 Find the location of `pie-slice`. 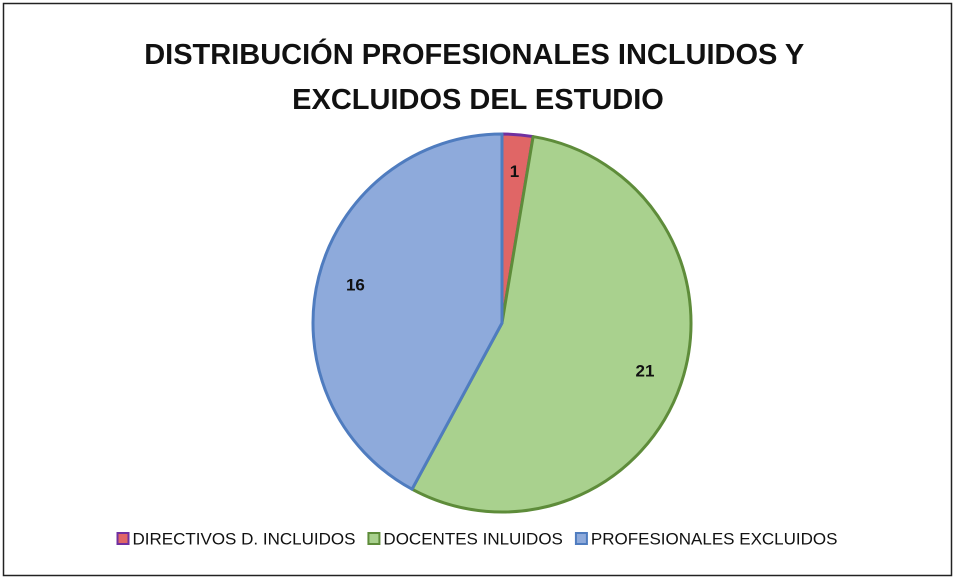

pie-slice is located at coordinates (407, 311).